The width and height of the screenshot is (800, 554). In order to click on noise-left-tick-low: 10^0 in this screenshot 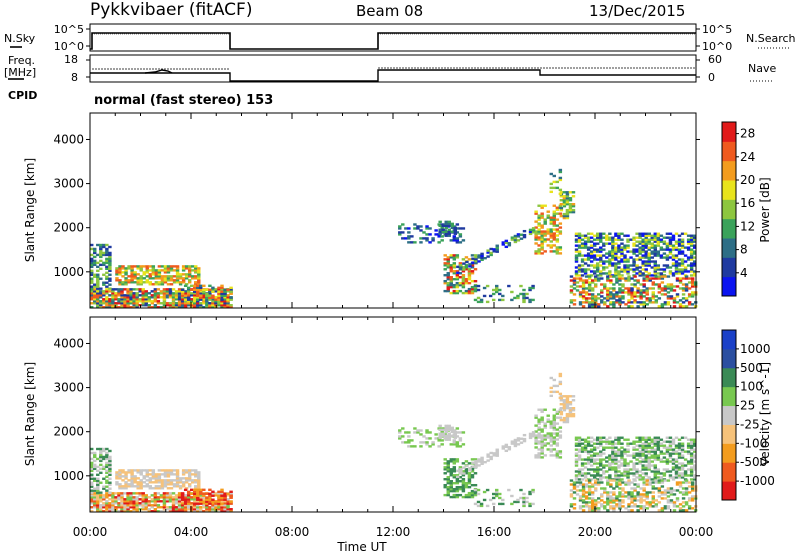, I will do `click(69, 46)`.